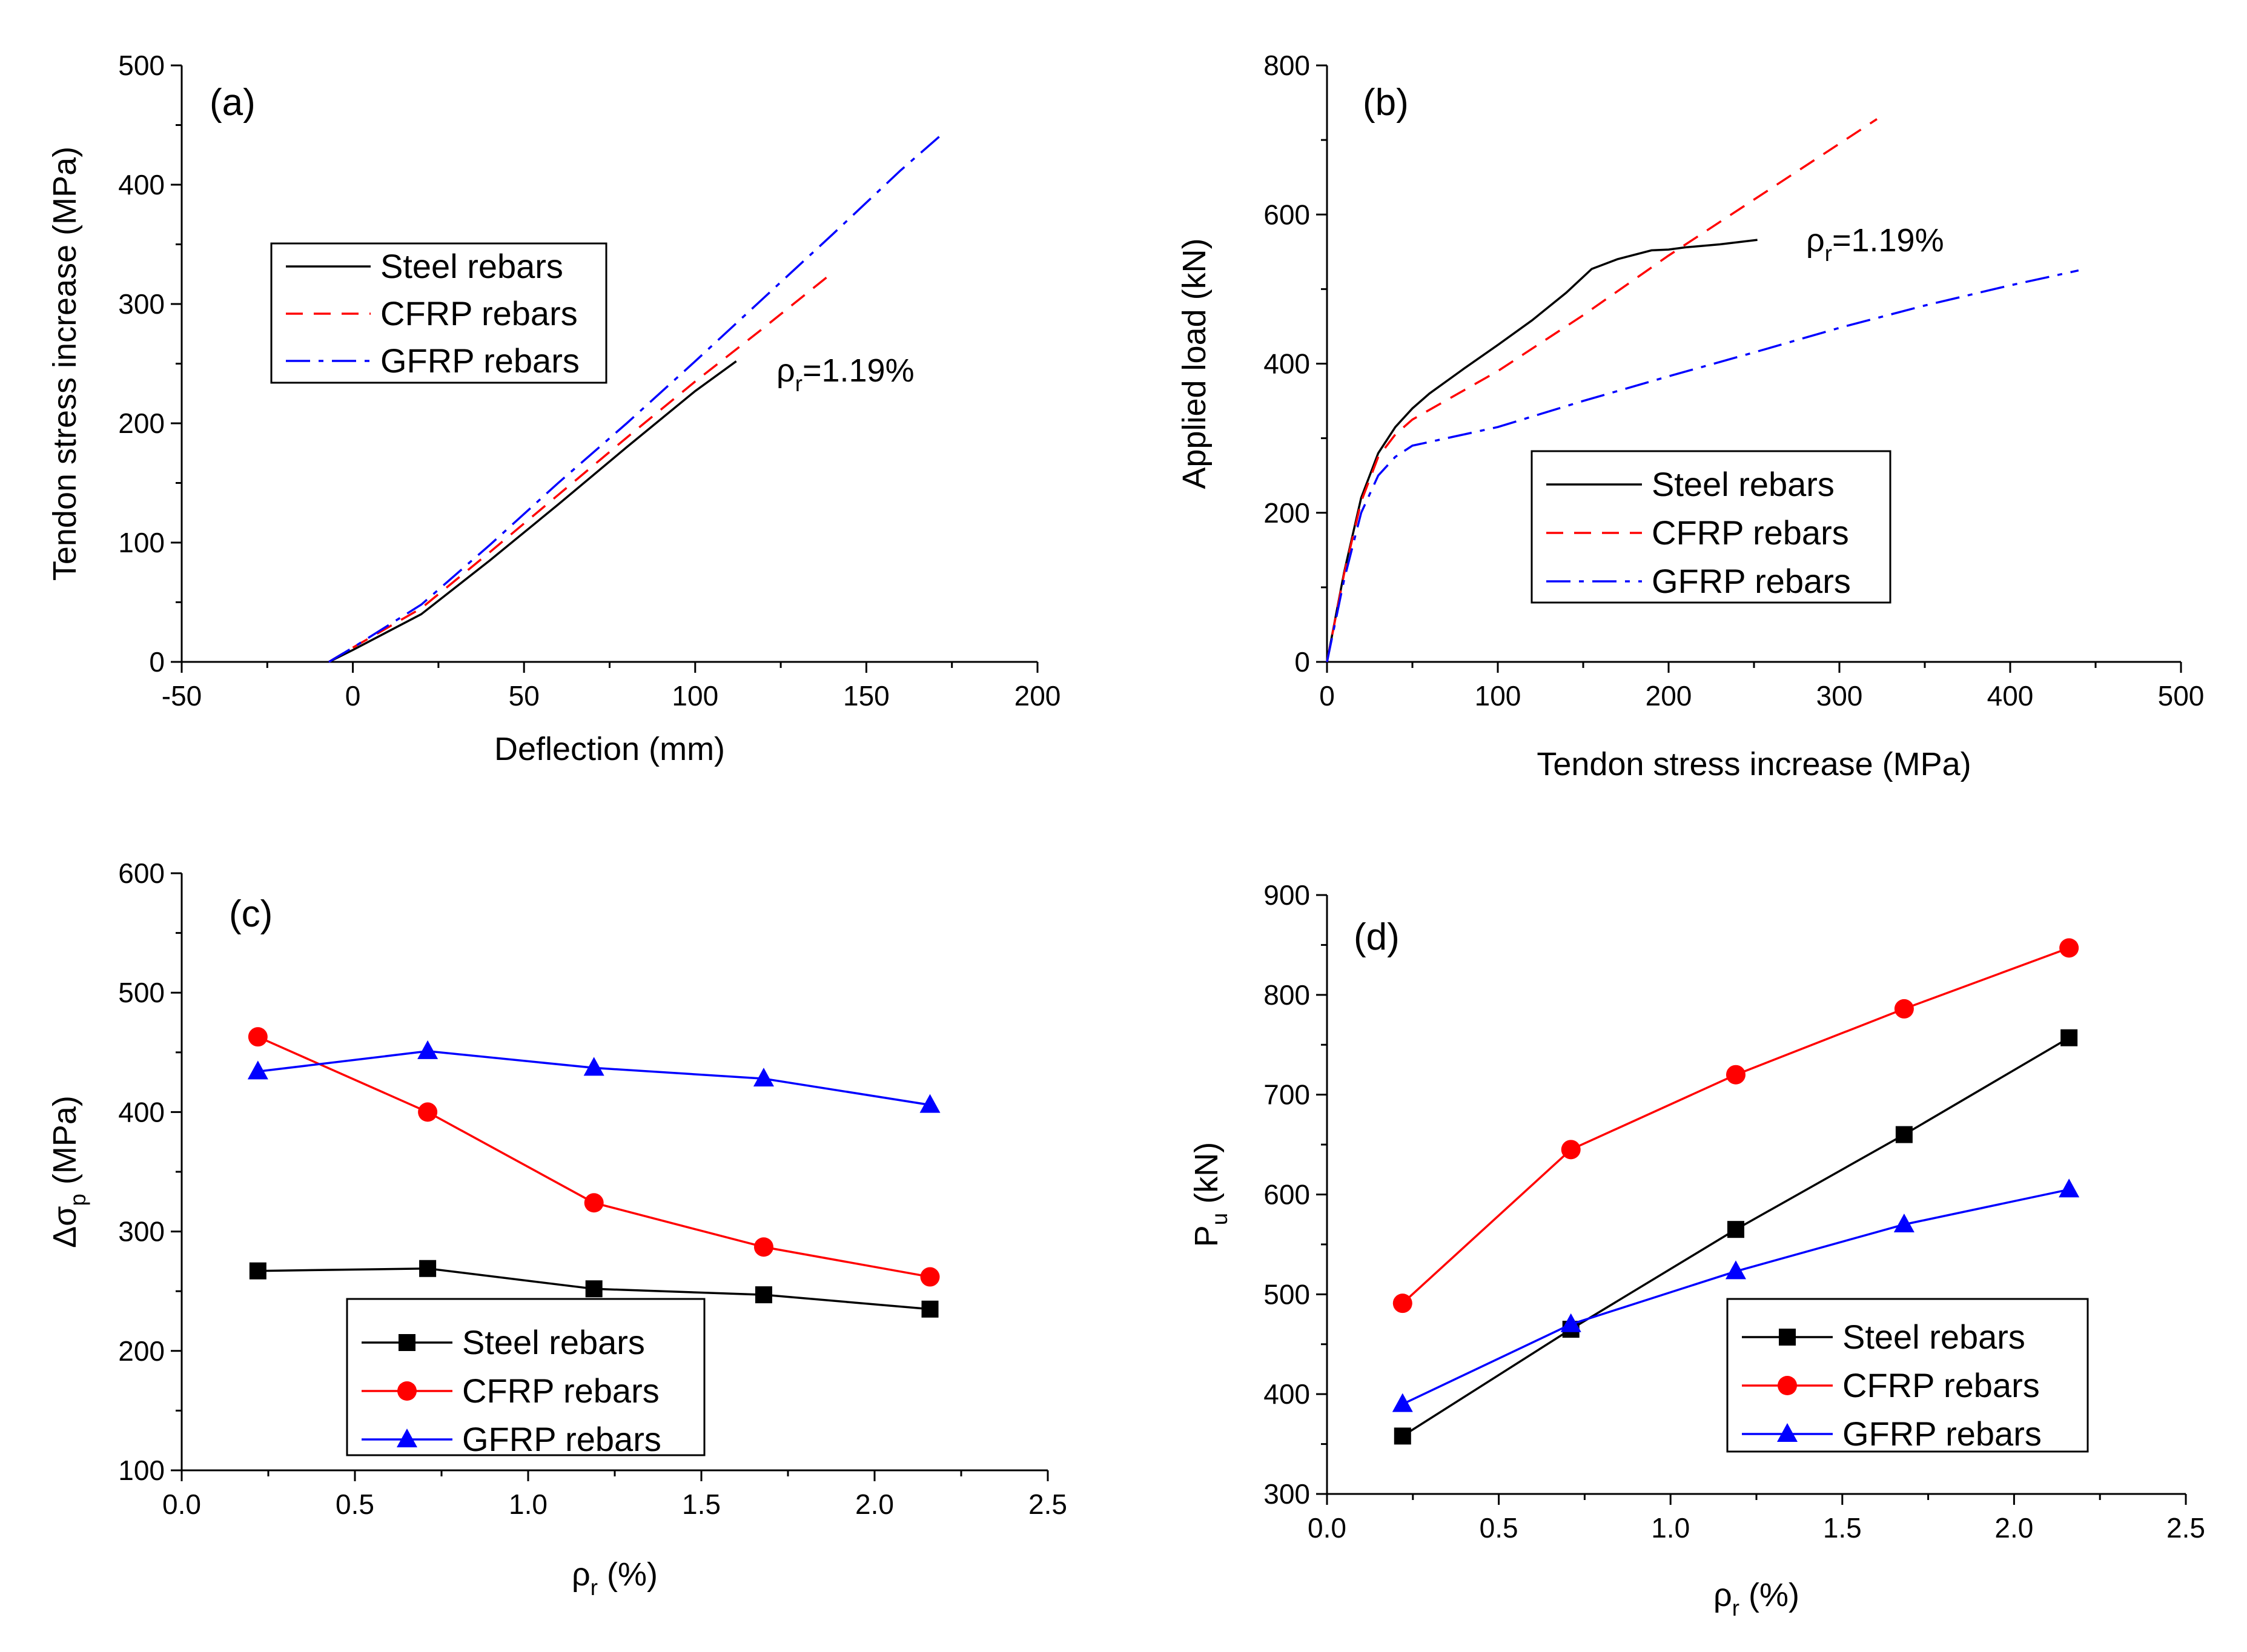  What do you see at coordinates (77, 1200) in the screenshot?
I see `y-axis-label-sub: p` at bounding box center [77, 1200].